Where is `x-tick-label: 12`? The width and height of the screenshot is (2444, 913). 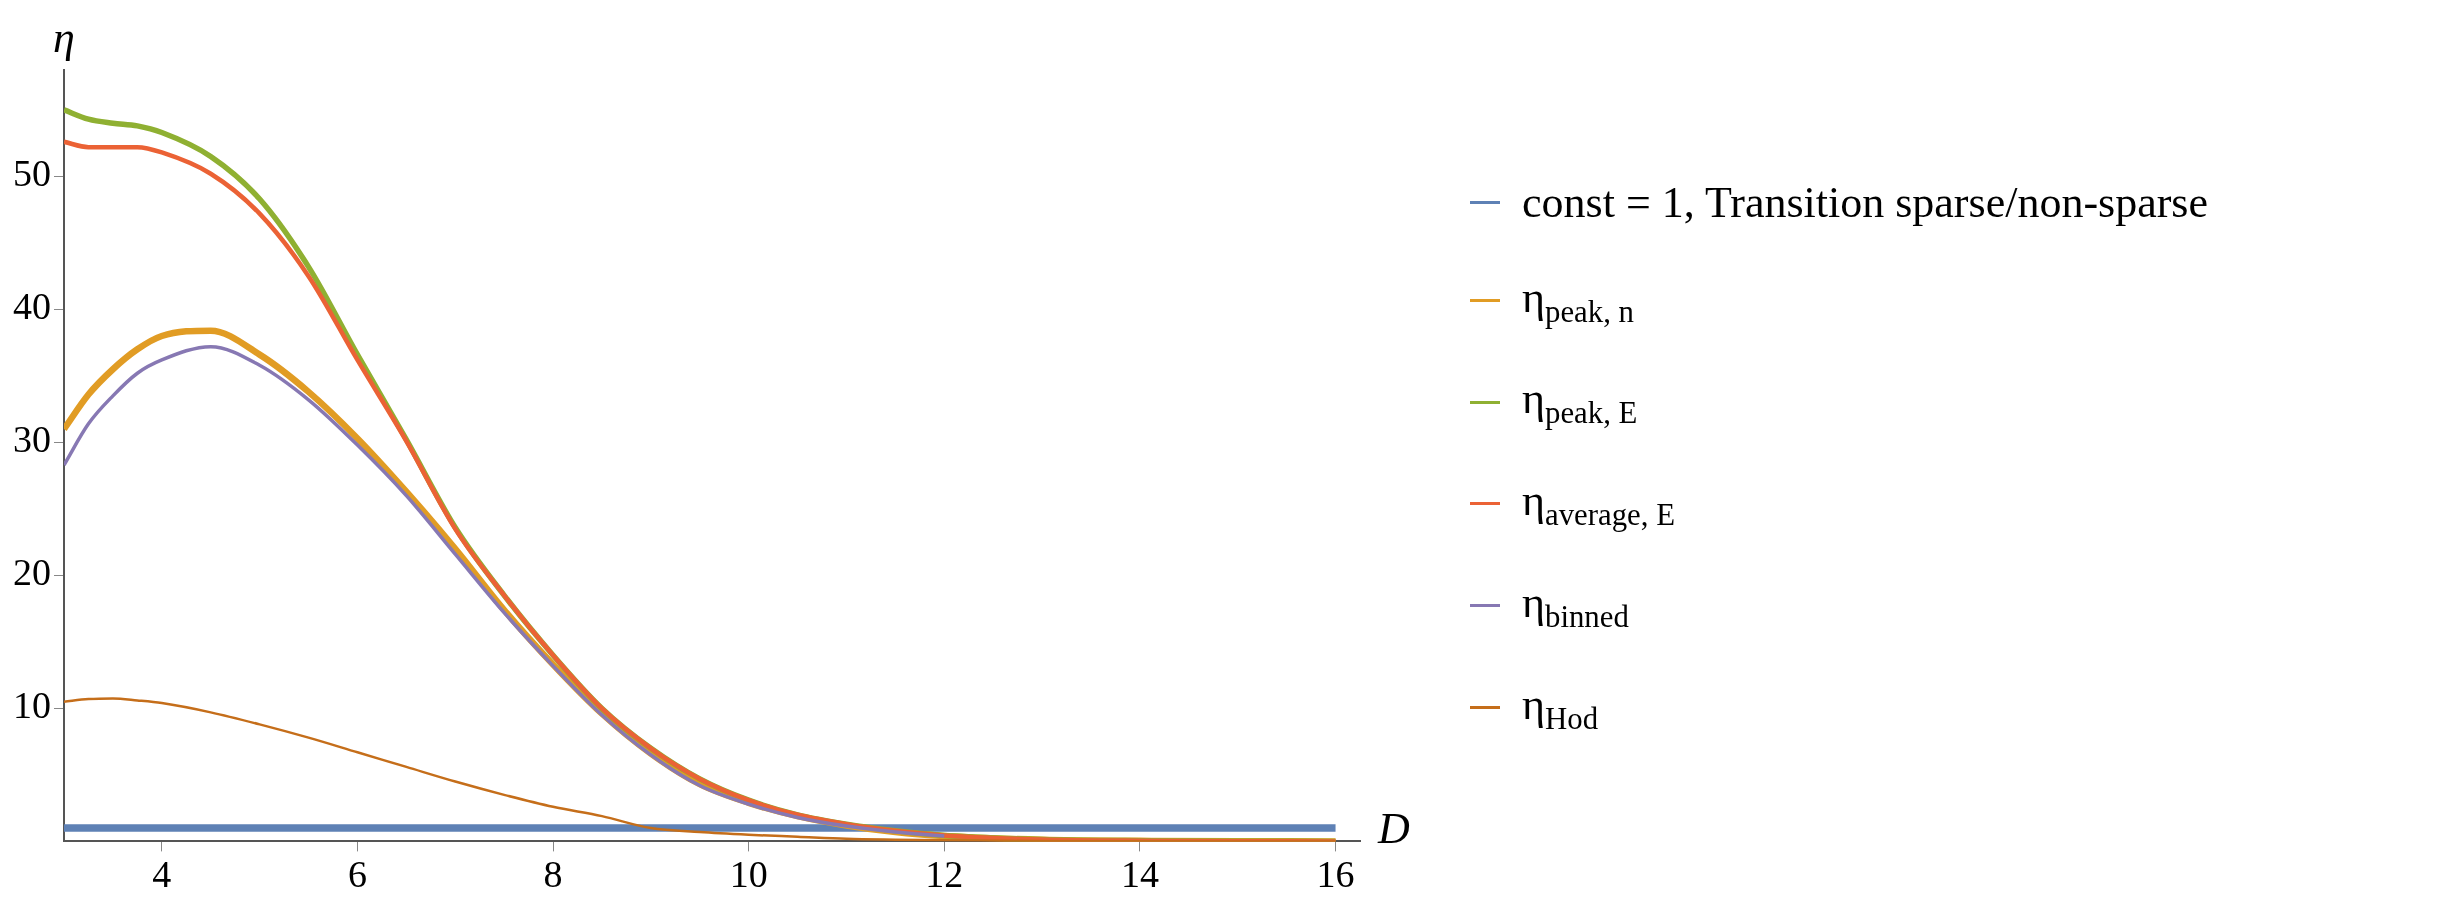
x-tick-label: 12 is located at coordinates (944, 874).